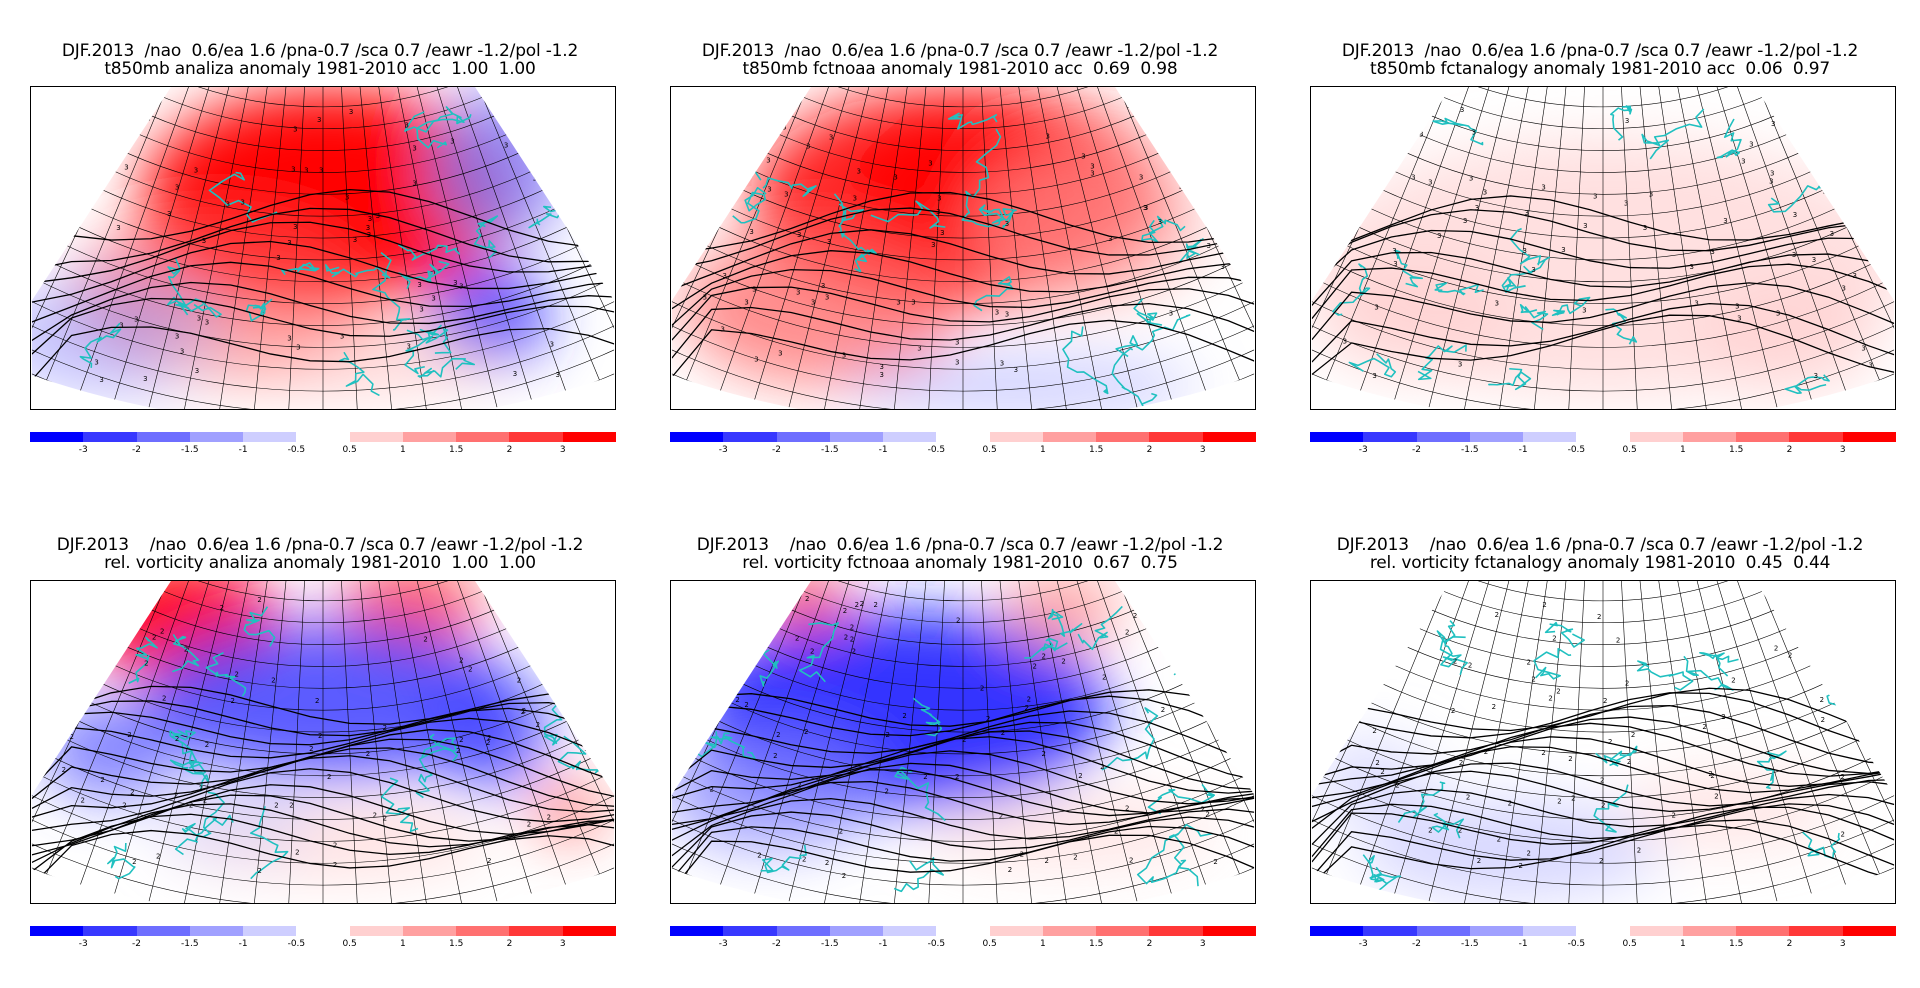 The height and width of the screenshot is (988, 1920). I want to click on colorbar-label: -1, so click(1523, 450).